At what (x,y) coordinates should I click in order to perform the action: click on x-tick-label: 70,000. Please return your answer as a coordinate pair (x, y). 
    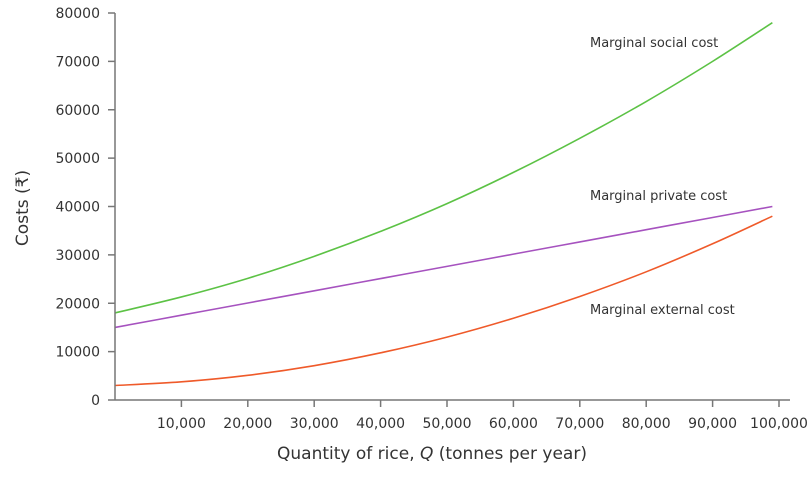
    Looking at the image, I should click on (579, 424).